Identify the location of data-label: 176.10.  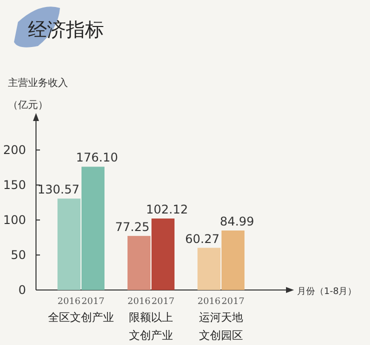
(97, 157).